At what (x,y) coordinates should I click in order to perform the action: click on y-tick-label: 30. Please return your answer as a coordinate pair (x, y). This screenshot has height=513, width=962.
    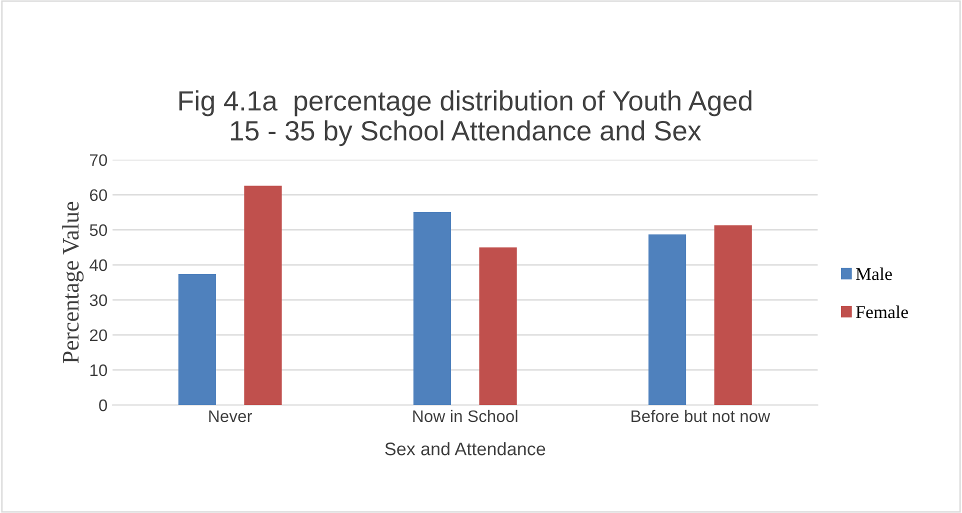
    Looking at the image, I should click on (99, 300).